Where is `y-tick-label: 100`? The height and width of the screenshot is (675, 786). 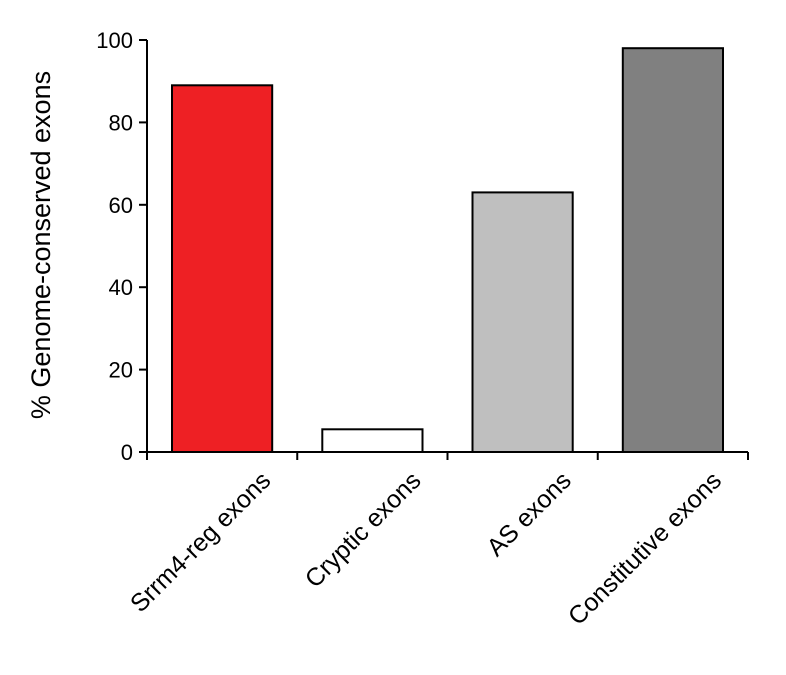 y-tick-label: 100 is located at coordinates (114, 40).